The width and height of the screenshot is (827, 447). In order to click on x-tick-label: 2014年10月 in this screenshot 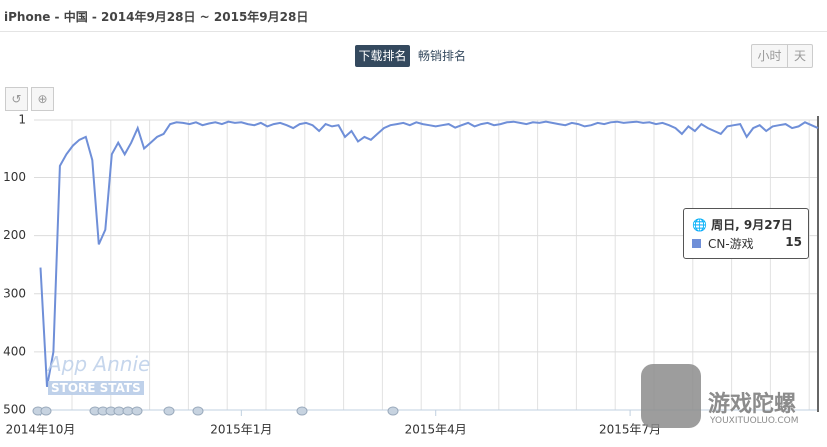, I will do `click(41, 430)`.